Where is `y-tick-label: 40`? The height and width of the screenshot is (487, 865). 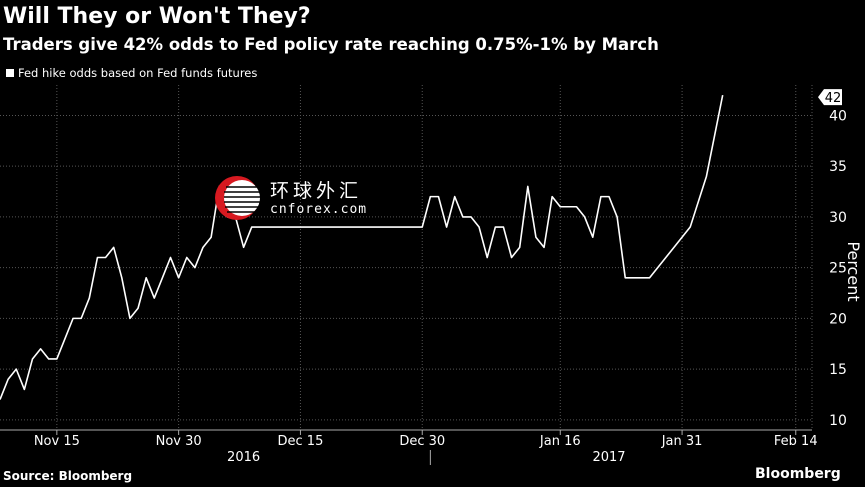 y-tick-label: 40 is located at coordinates (838, 116).